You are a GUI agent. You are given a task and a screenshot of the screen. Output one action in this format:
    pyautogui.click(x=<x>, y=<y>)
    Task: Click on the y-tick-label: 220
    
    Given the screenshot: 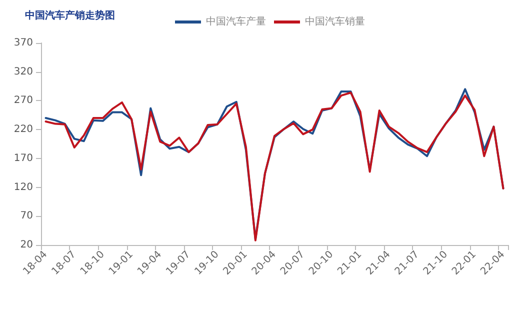 What is the action you would take?
    pyautogui.click(x=23, y=130)
    